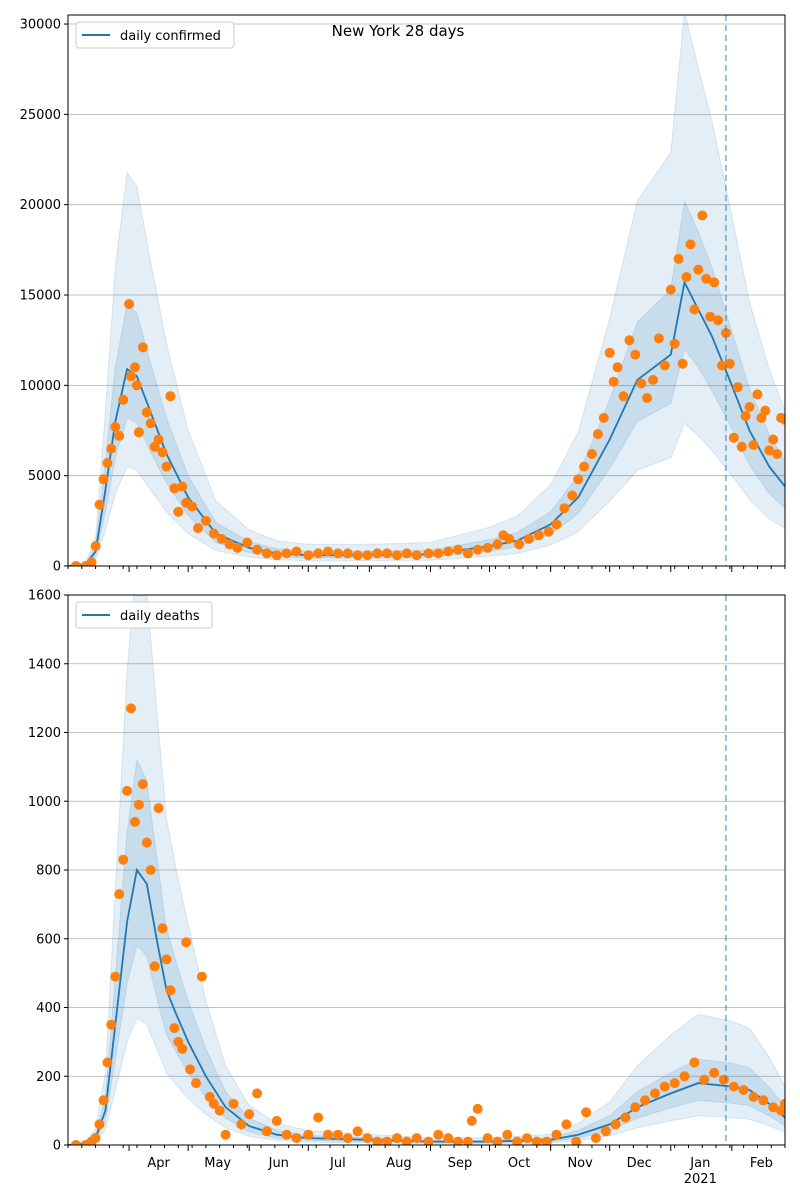  I want to click on x-tick-label: Dec, so click(639, 1163).